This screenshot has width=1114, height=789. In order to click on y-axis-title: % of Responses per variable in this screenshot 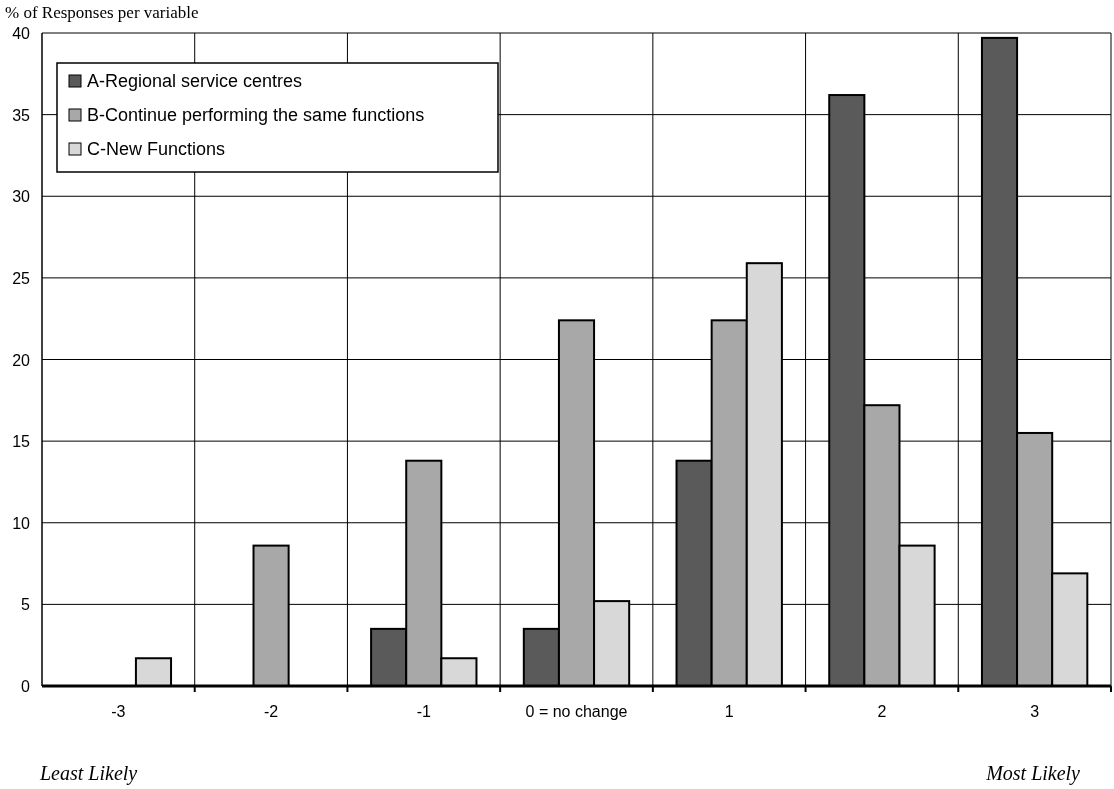, I will do `click(102, 12)`.